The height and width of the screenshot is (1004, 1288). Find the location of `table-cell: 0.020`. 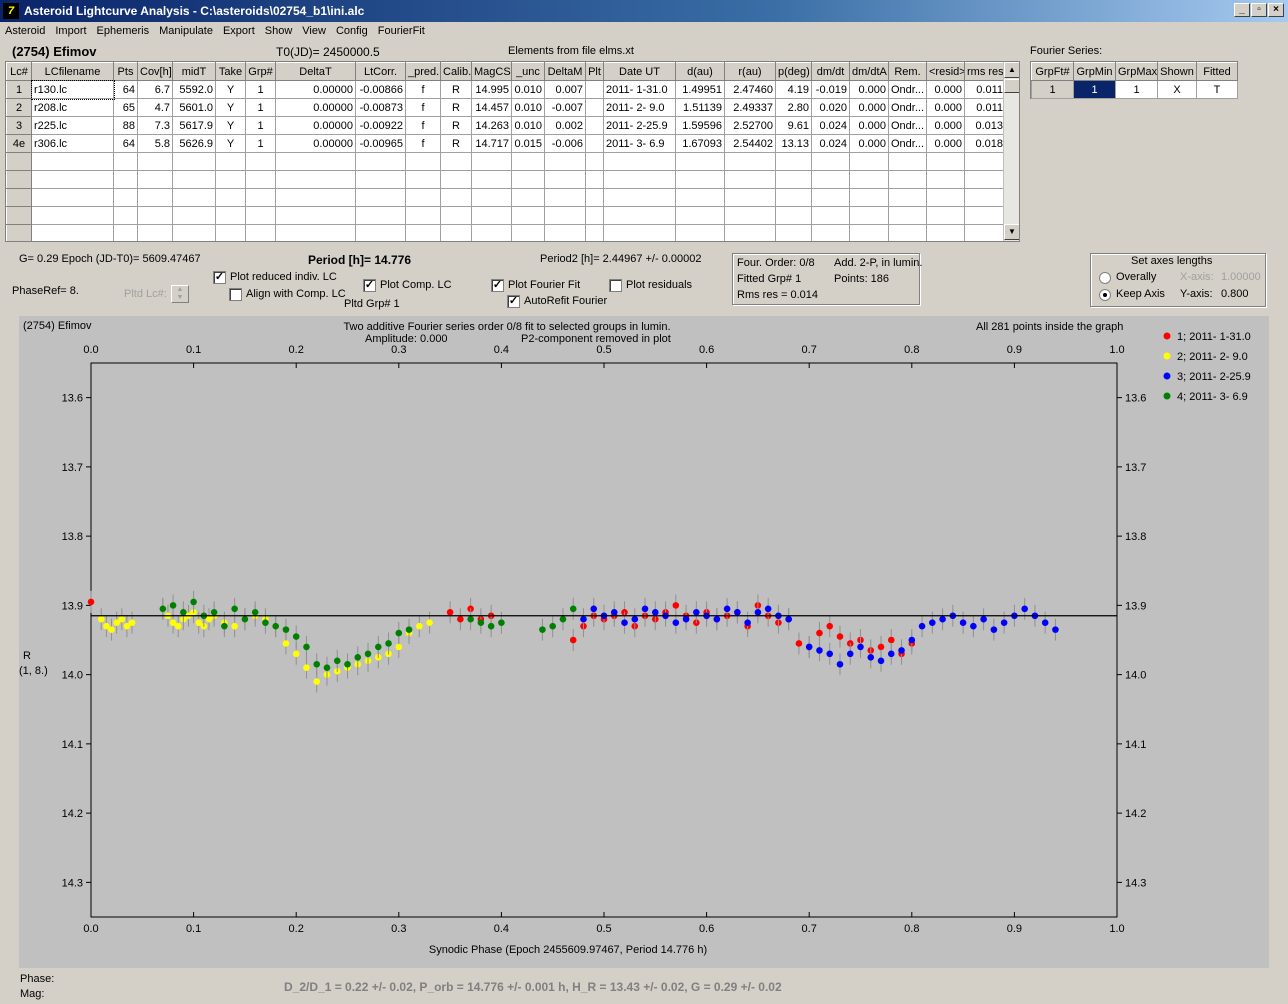

table-cell: 0.020 is located at coordinates (830, 107).